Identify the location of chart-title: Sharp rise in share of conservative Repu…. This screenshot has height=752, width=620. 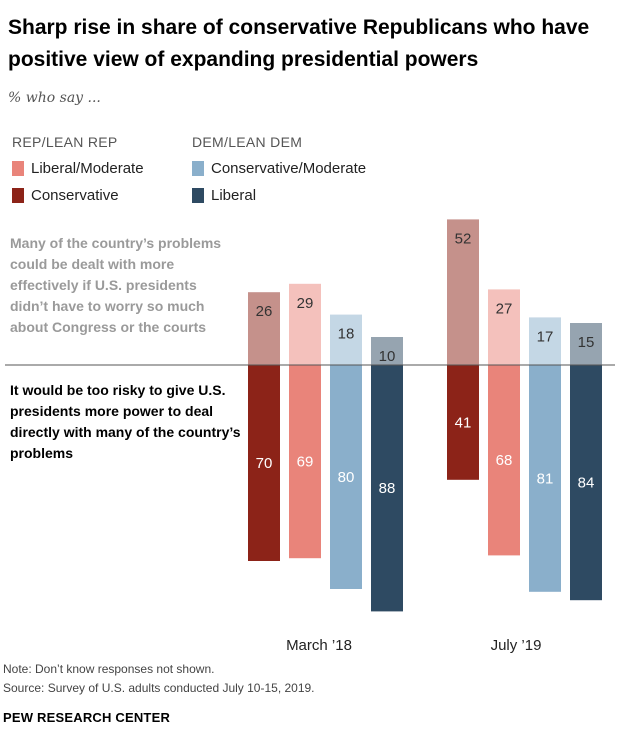
(299, 43).